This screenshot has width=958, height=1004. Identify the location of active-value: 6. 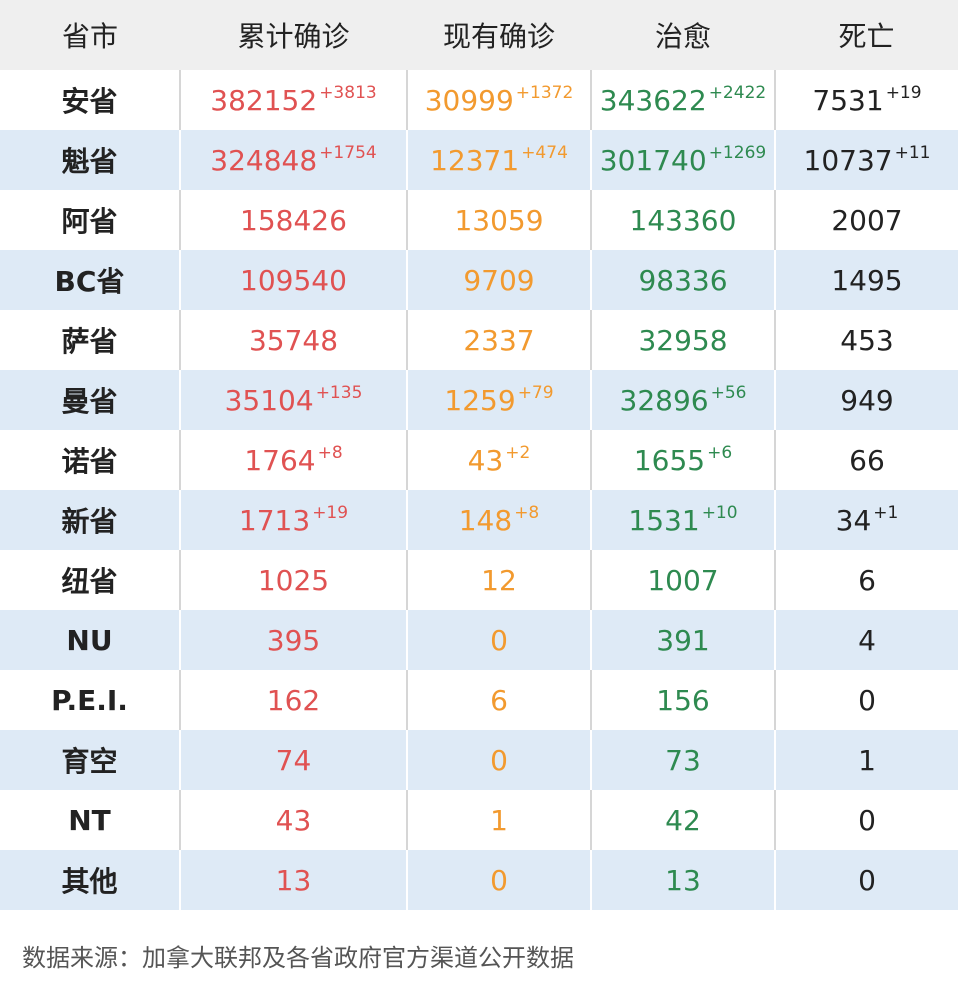
(499, 700).